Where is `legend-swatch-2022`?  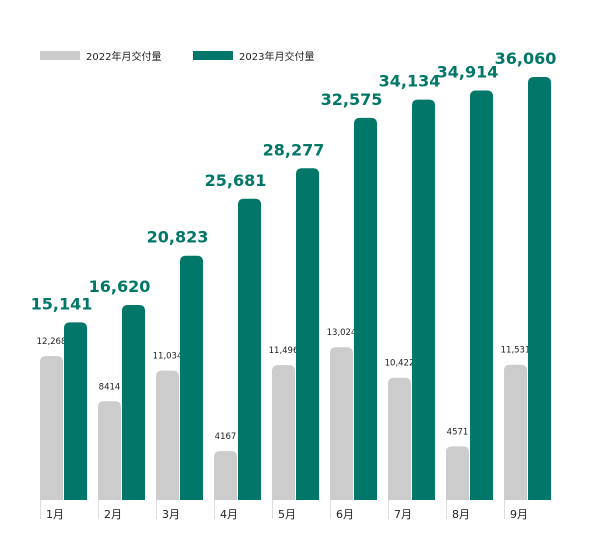 legend-swatch-2022 is located at coordinates (60, 55).